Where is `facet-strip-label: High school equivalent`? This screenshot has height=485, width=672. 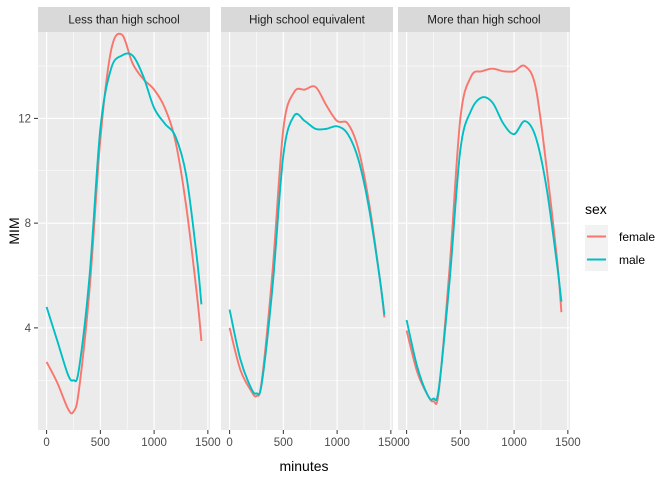
facet-strip-label: High school equivalent is located at coordinates (307, 21).